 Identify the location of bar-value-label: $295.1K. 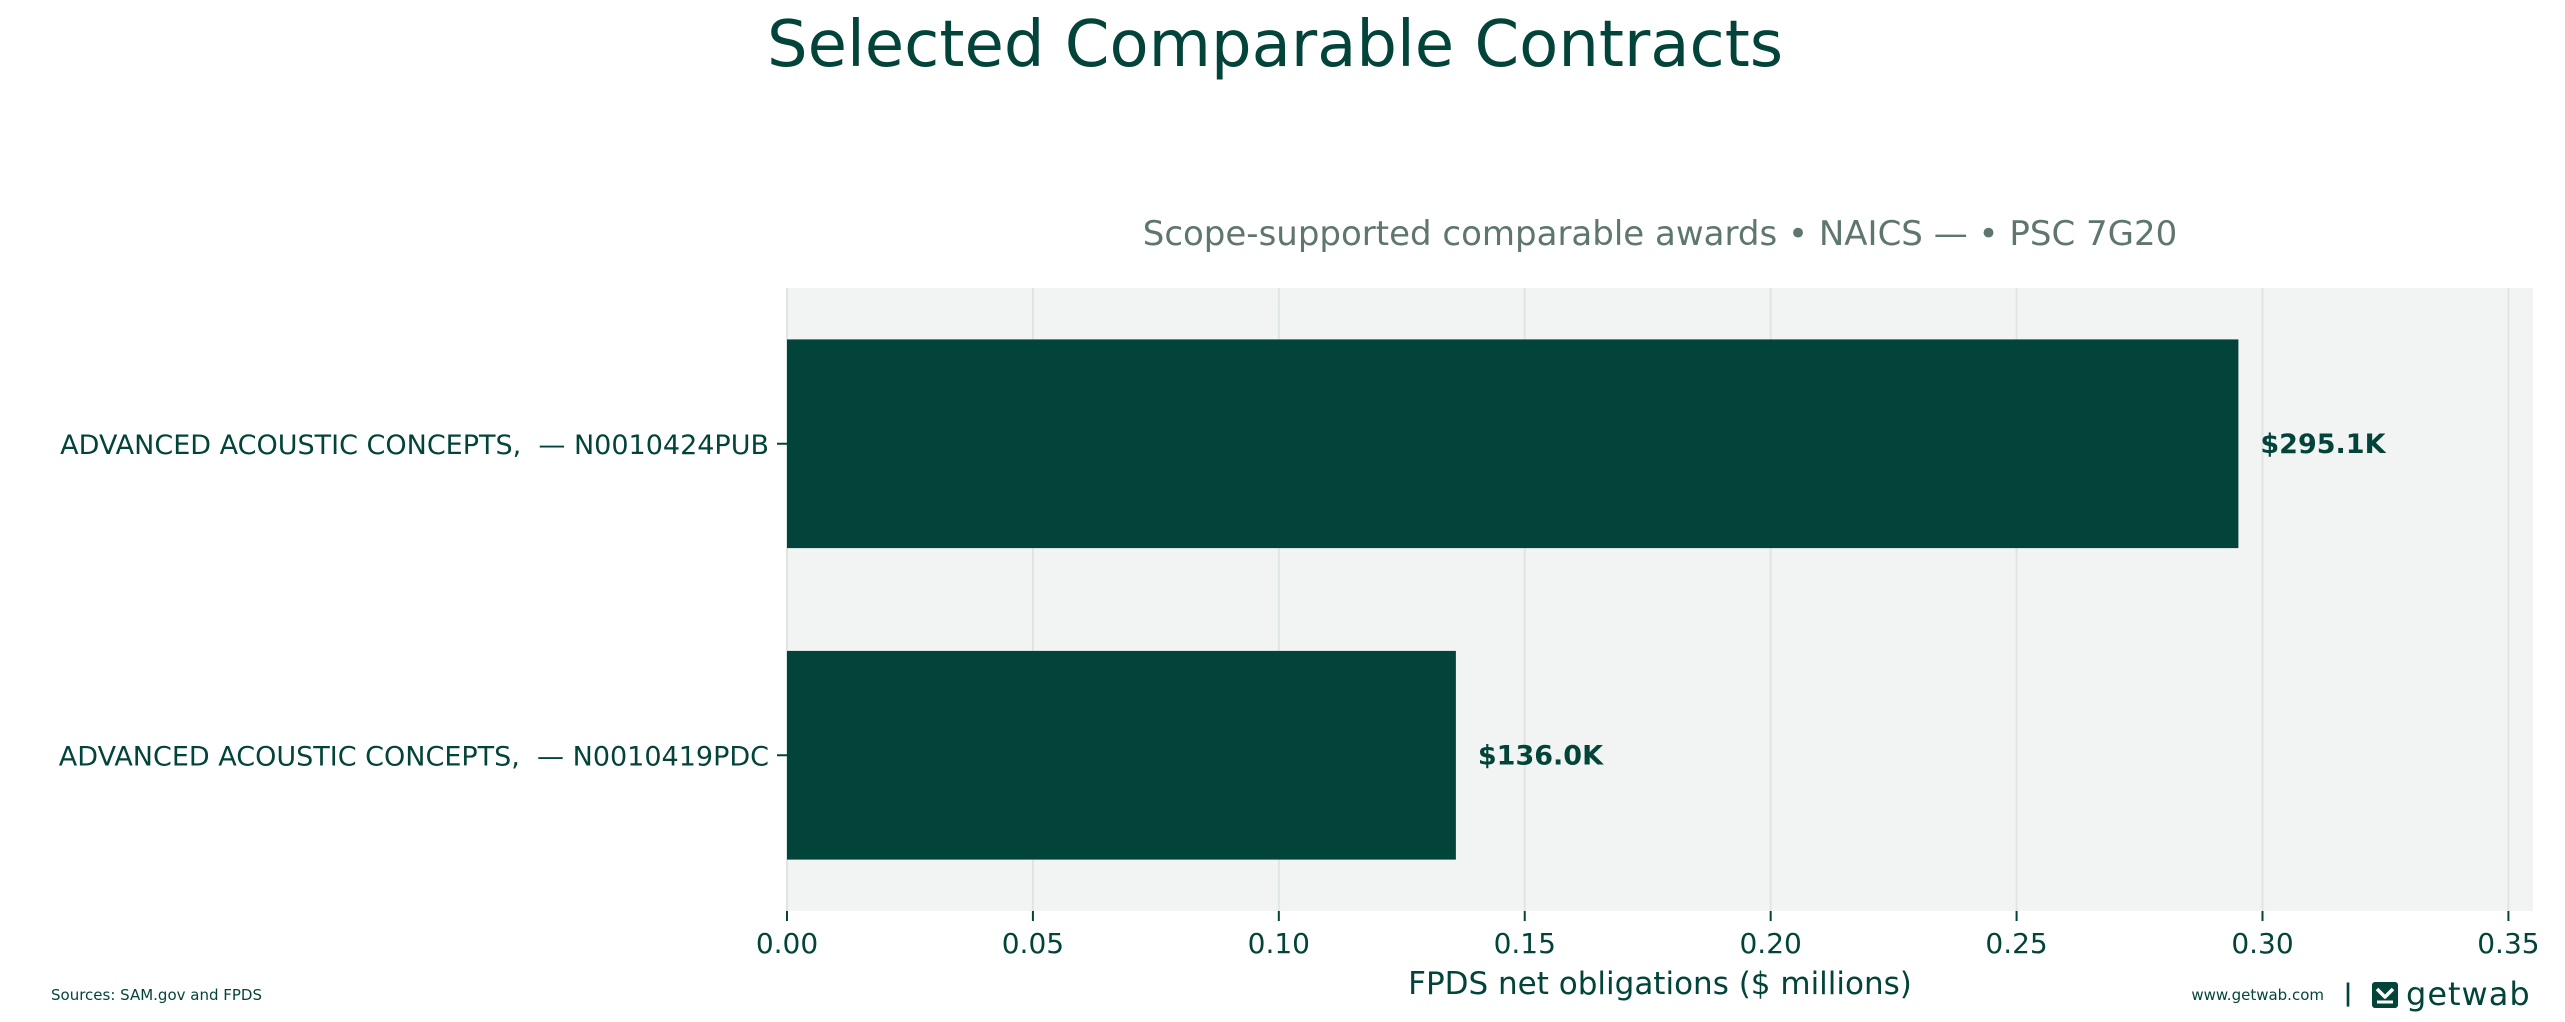
(2323, 444).